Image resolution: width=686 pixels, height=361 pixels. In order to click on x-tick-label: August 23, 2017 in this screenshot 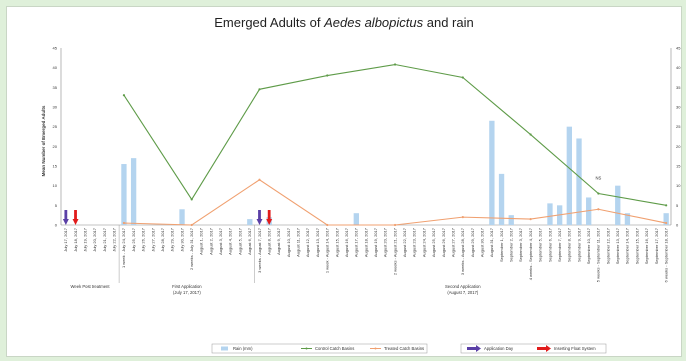, I will do `click(414, 242)`.